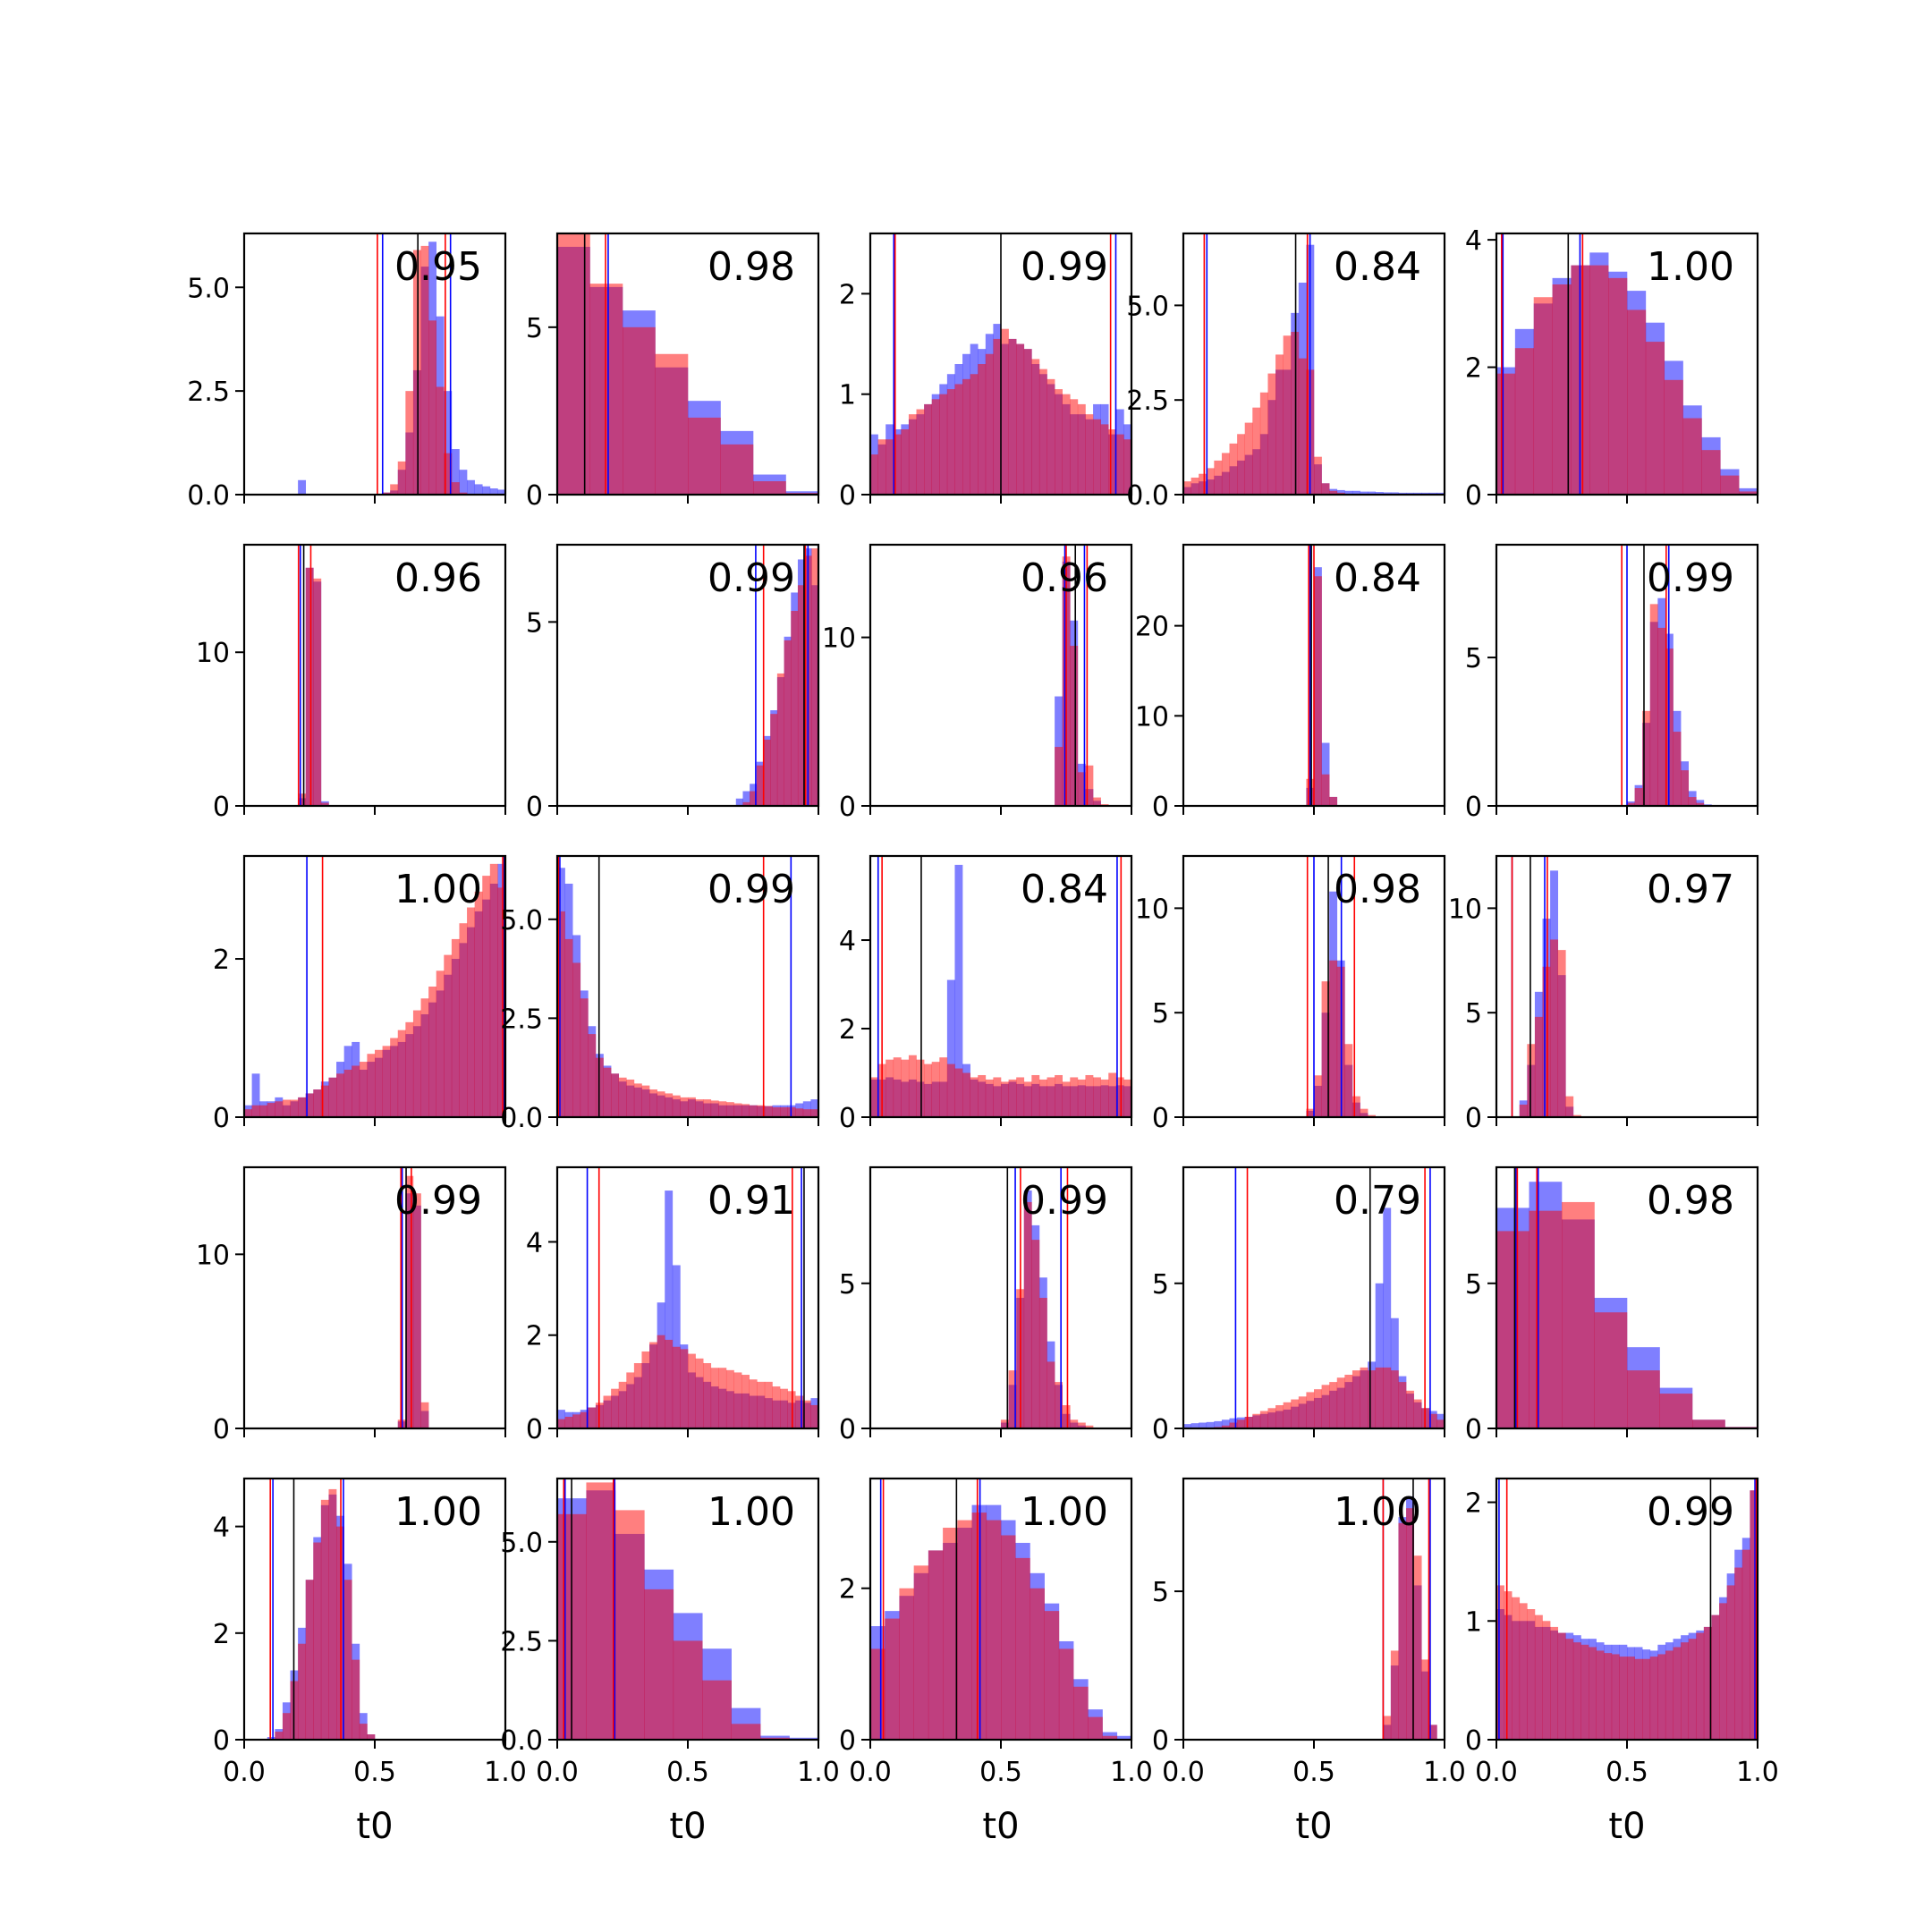  I want to click on histogram-panel-10: 050.99, so click(1612, 683).